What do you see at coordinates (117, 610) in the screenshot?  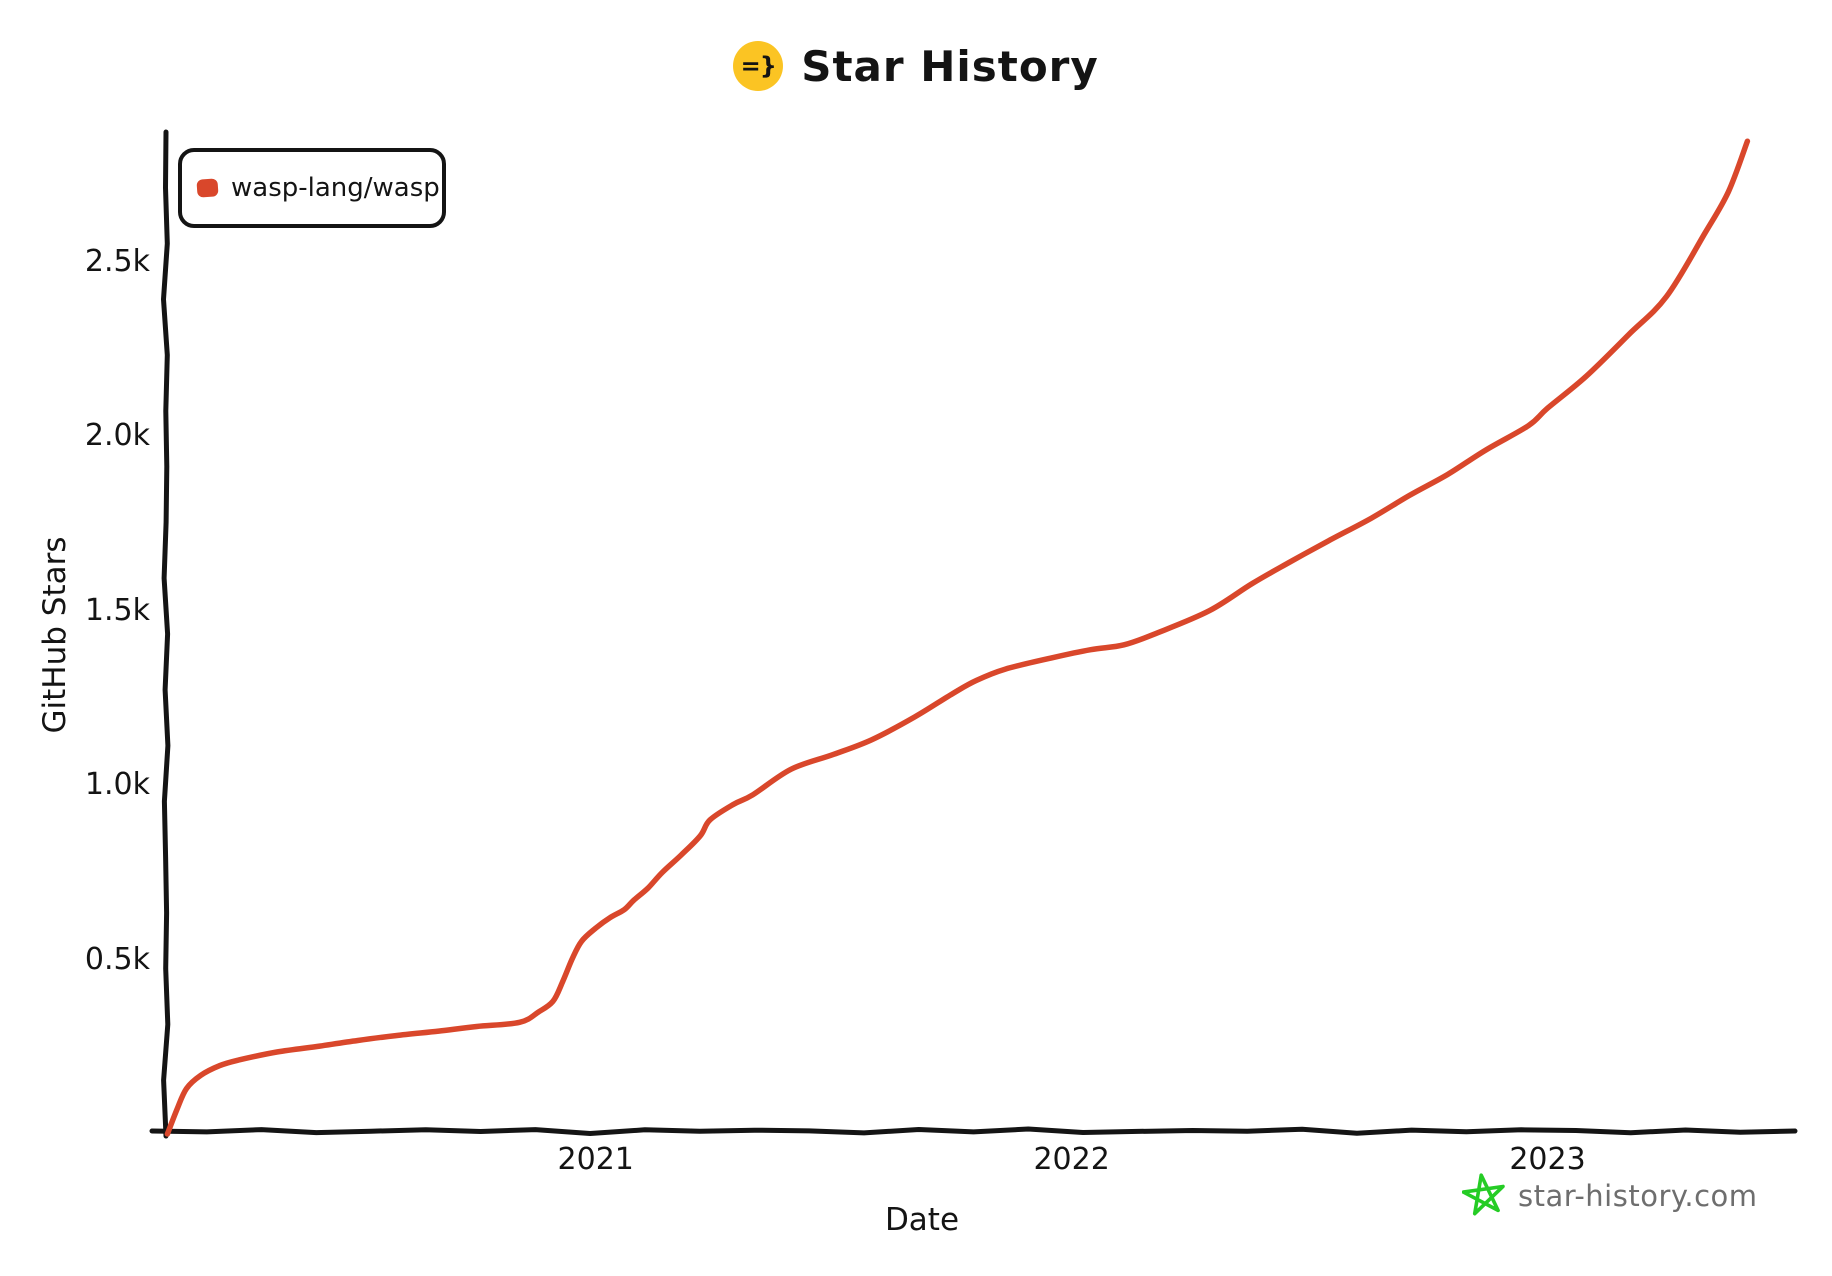 I see `y-tick-label: 1.5k` at bounding box center [117, 610].